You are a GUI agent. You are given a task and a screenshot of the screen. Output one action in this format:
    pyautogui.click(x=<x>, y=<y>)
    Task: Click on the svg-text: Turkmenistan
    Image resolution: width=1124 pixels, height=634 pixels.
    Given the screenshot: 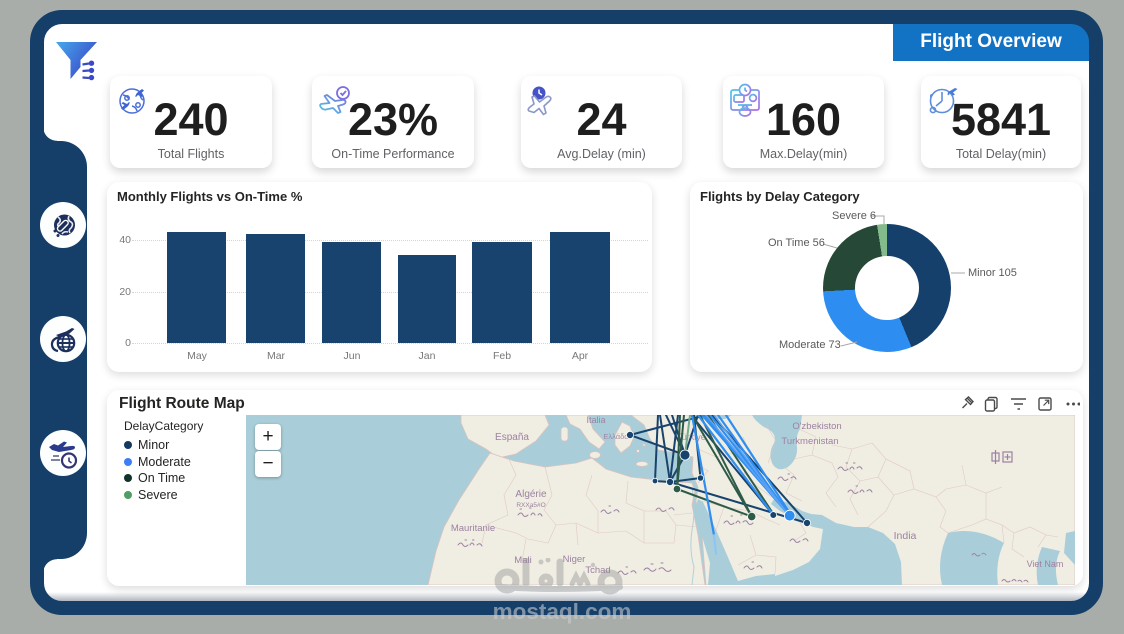 What is the action you would take?
    pyautogui.click(x=809, y=441)
    